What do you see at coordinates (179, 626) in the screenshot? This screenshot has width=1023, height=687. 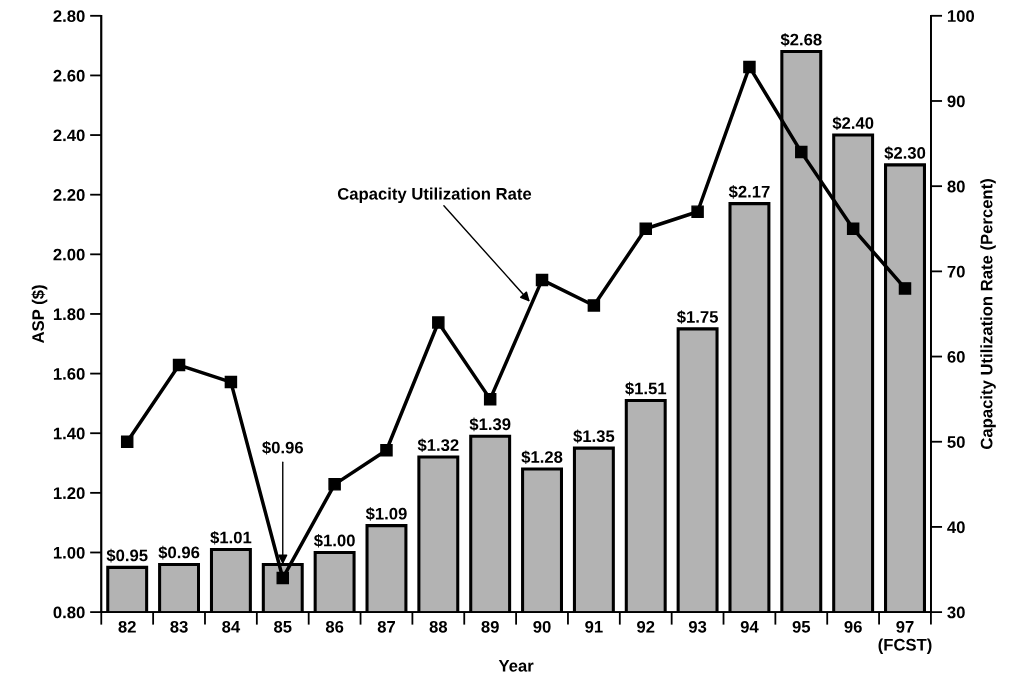 I see `x-tick-label: 83` at bounding box center [179, 626].